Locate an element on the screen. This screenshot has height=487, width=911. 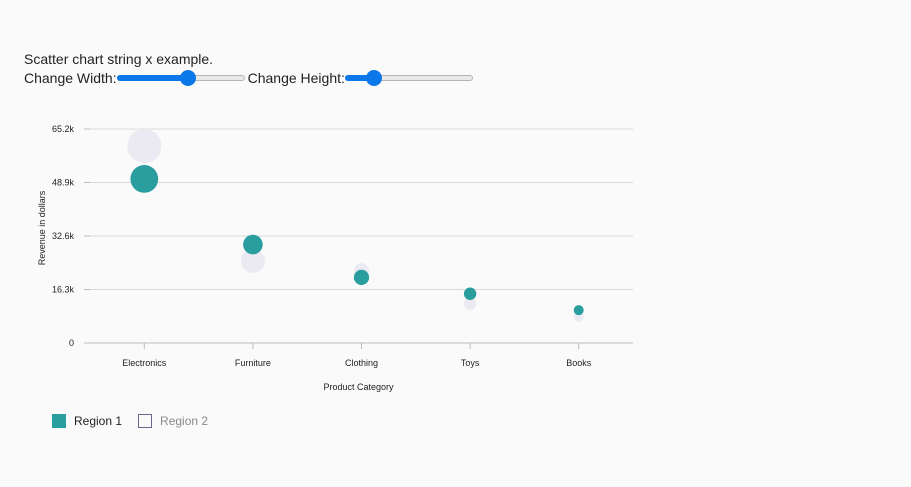
width-label: Change Width: is located at coordinates (70, 78).